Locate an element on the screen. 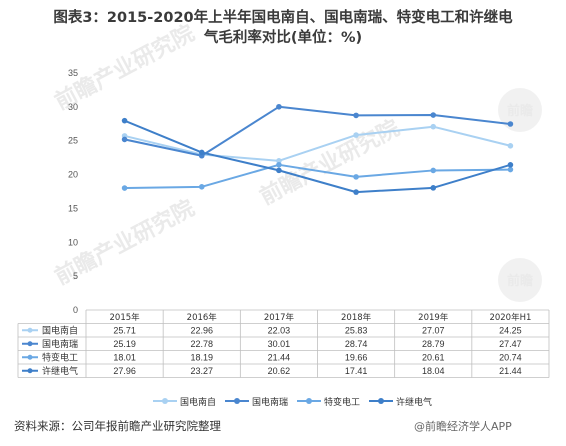 The width and height of the screenshot is (566, 446). chart-legend: 国电南自 国电南瑞 特变电工 许继电气 is located at coordinates (283, 401).